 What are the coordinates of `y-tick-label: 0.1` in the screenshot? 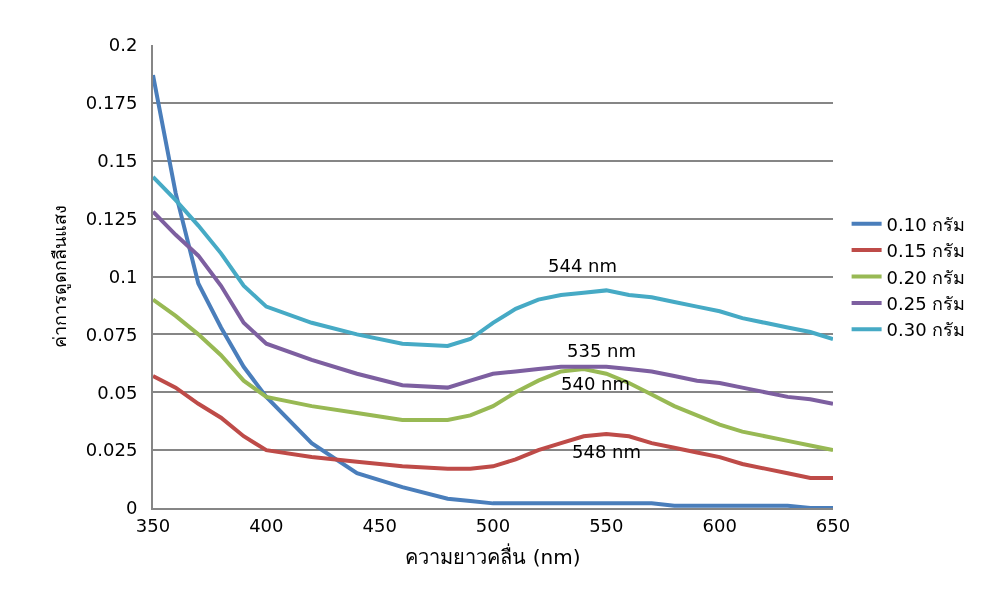 It's located at (123, 276).